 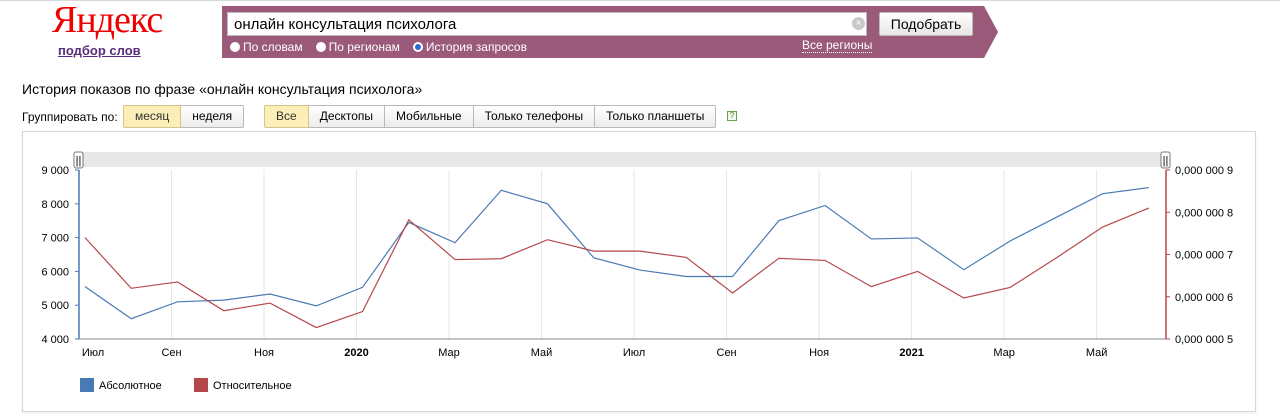 What do you see at coordinates (364, 47) in the screenshot?
I see `radio-label: По регионам` at bounding box center [364, 47].